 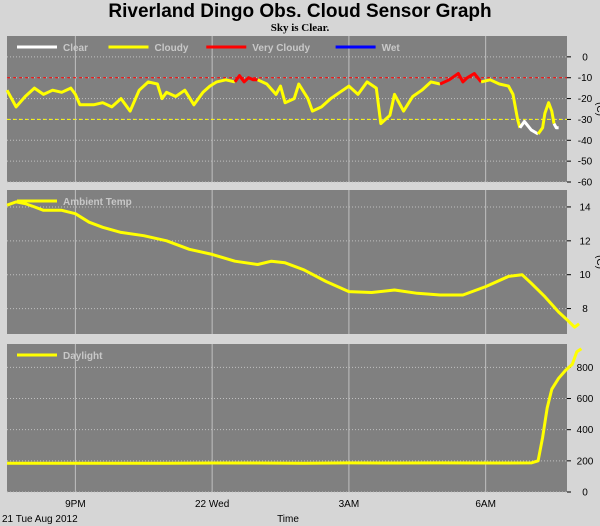 What do you see at coordinates (585, 368) in the screenshot?
I see `y-tick-label: 800` at bounding box center [585, 368].